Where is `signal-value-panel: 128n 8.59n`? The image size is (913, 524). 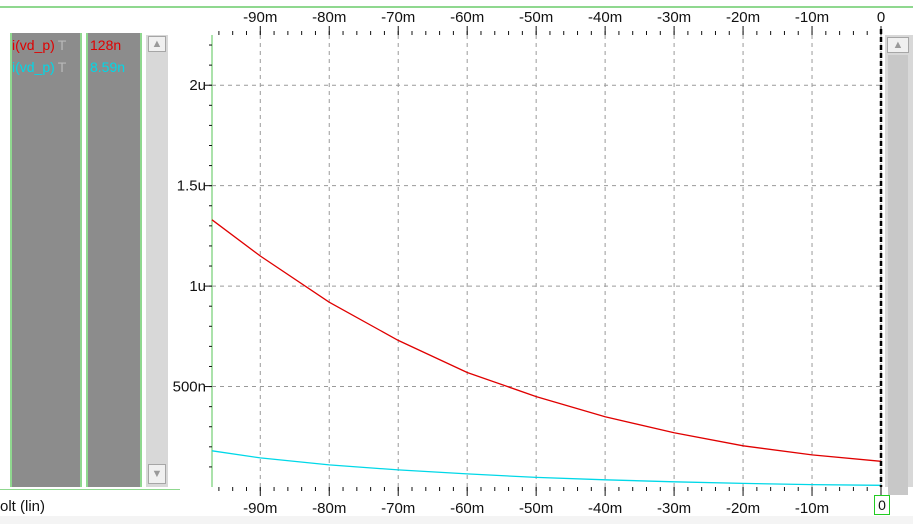 signal-value-panel: 128n 8.59n is located at coordinates (115, 260).